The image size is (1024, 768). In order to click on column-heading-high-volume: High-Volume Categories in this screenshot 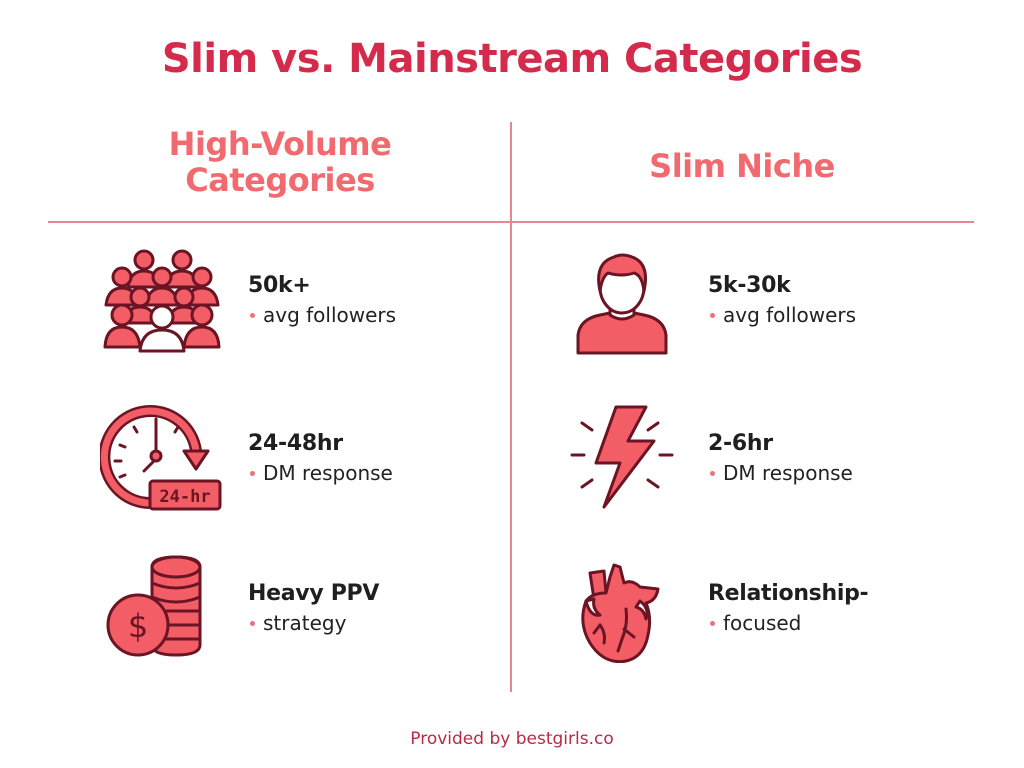, I will do `click(280, 162)`.